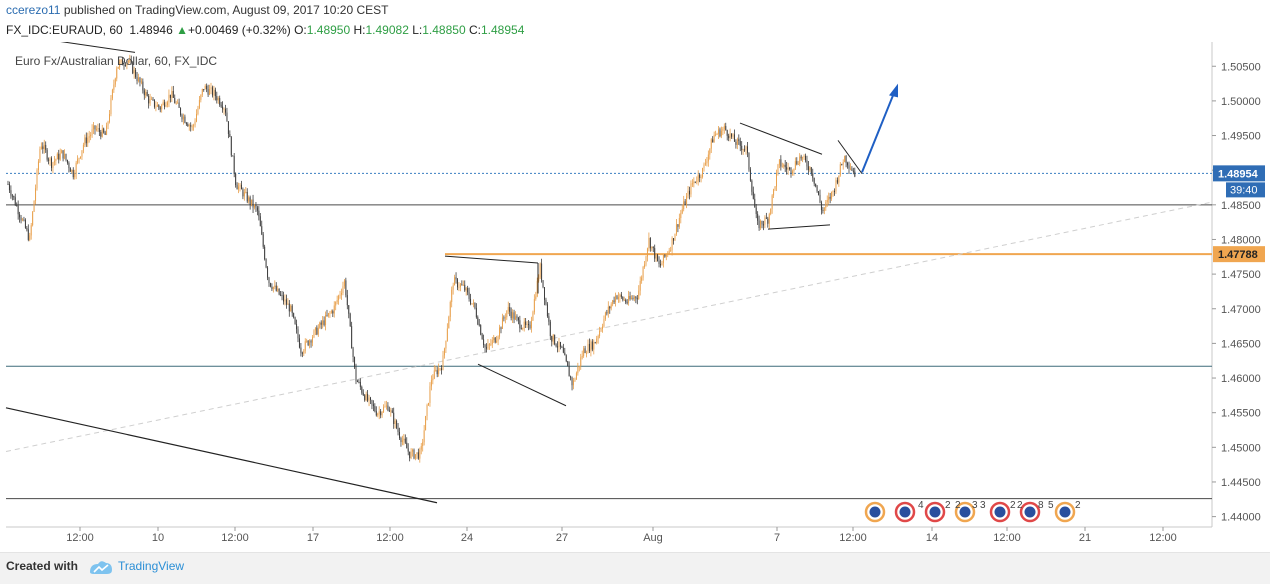 This screenshot has width=1270, height=584. Describe the element at coordinates (151, 566) in the screenshot. I see `tradingview-brand-link: TradingView` at that location.